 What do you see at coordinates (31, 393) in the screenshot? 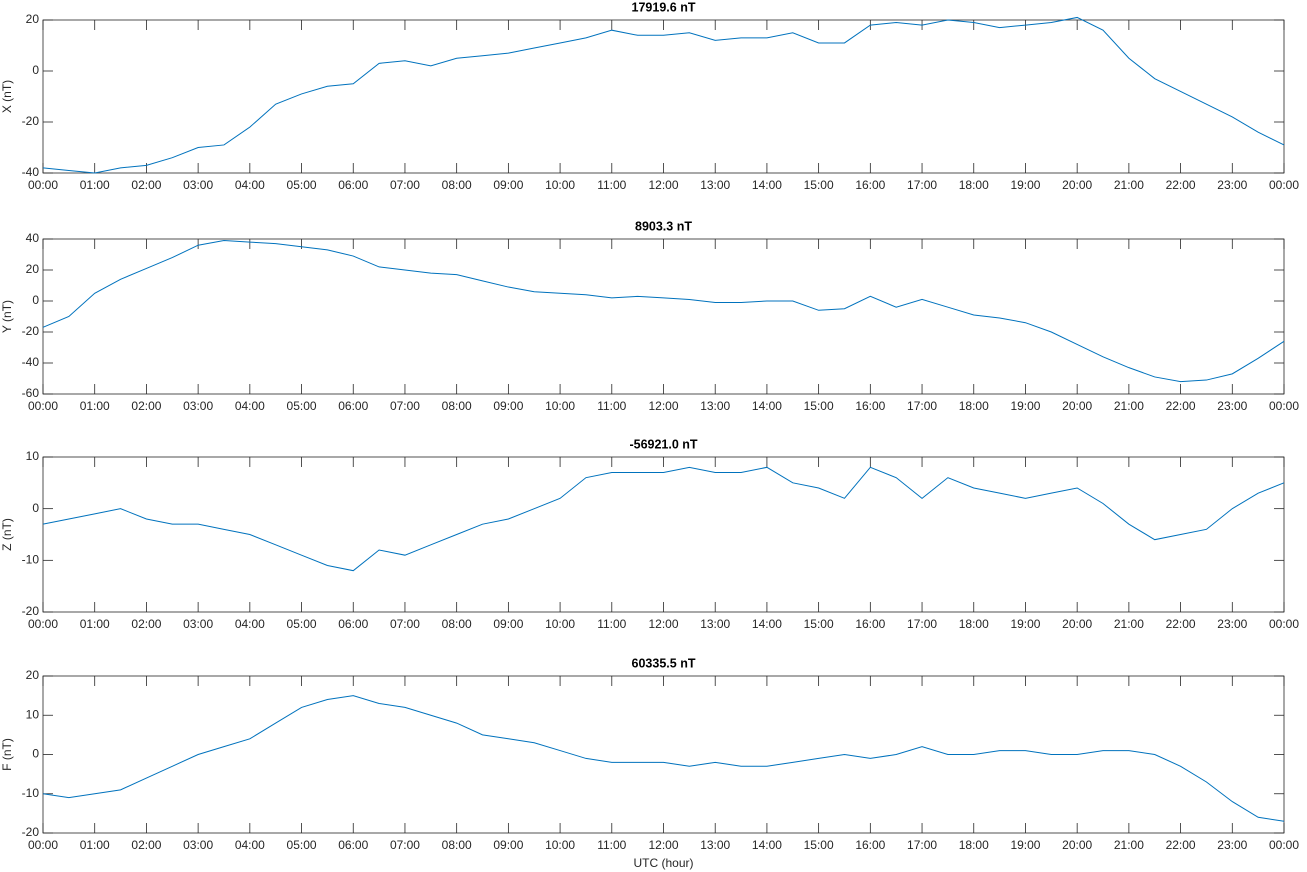
I see `y-tick-label: -60` at bounding box center [31, 393].